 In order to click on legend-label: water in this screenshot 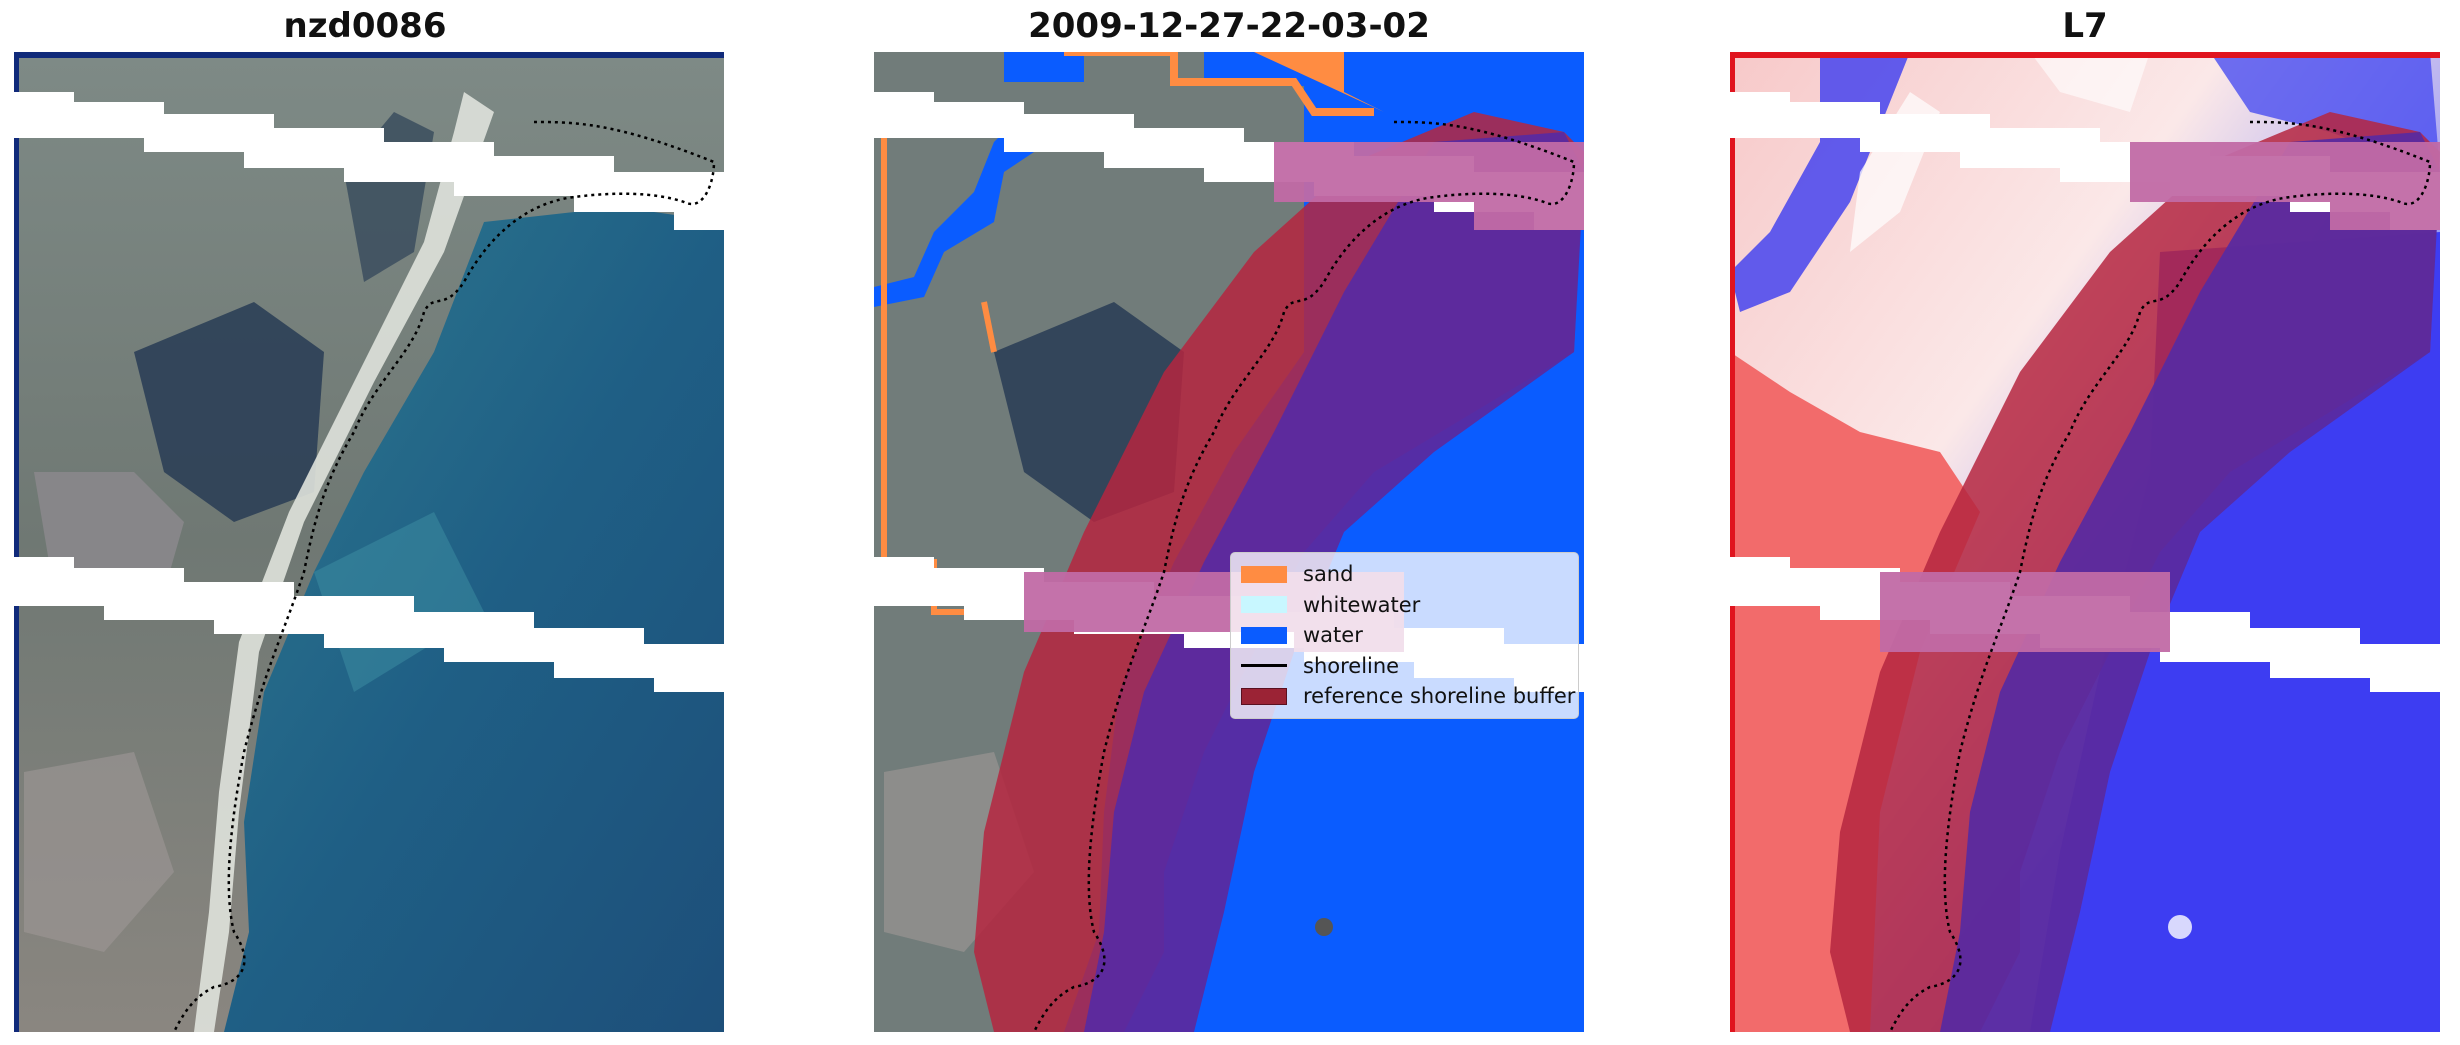, I will do `click(1333, 635)`.